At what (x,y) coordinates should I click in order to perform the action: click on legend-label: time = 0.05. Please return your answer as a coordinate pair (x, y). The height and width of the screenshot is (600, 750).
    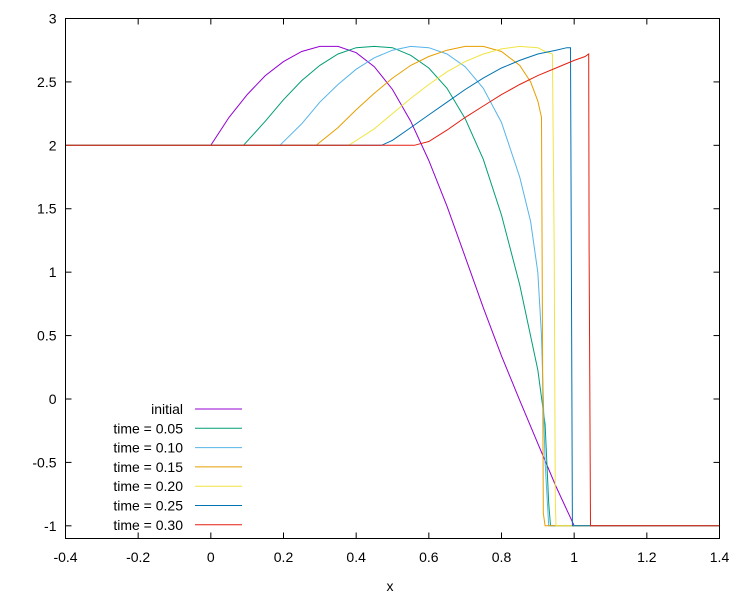
    Looking at the image, I should click on (148, 428).